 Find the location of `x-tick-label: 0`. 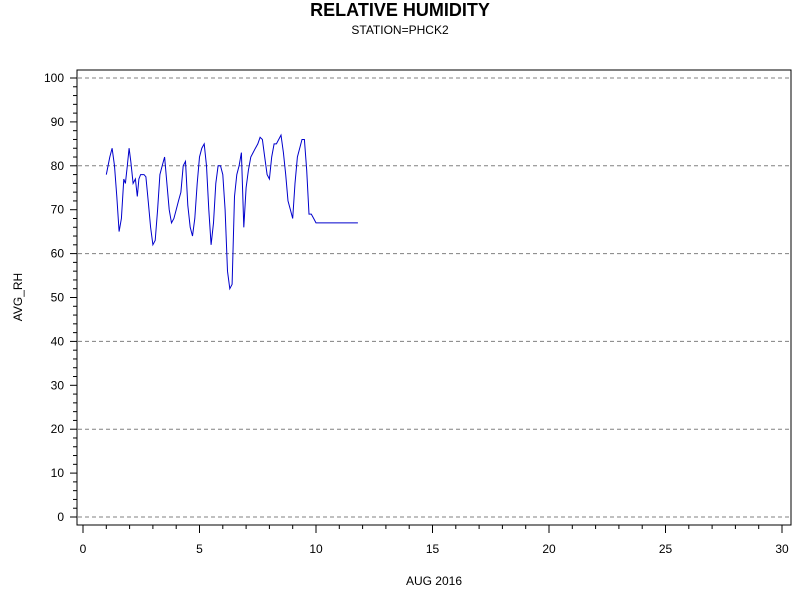

x-tick-label: 0 is located at coordinates (83, 549).